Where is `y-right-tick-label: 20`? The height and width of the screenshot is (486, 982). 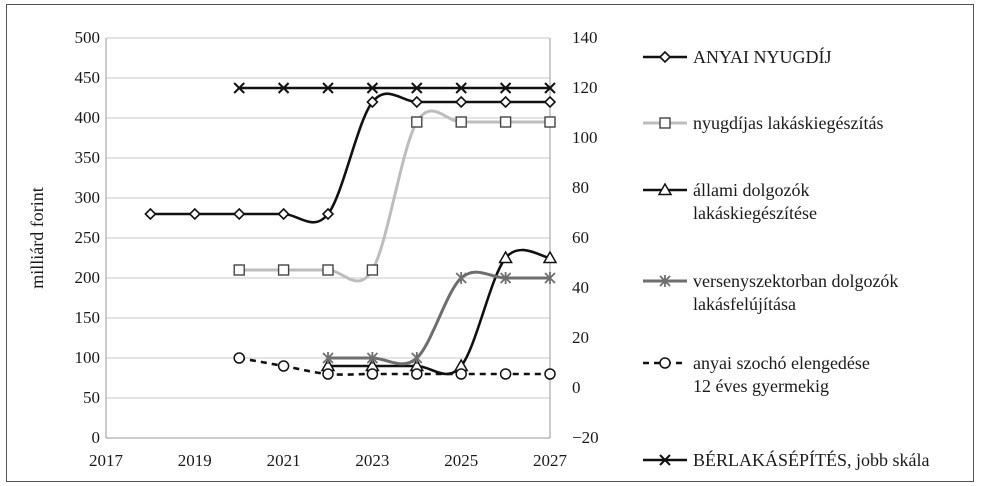 y-right-tick-label: 20 is located at coordinates (580, 337).